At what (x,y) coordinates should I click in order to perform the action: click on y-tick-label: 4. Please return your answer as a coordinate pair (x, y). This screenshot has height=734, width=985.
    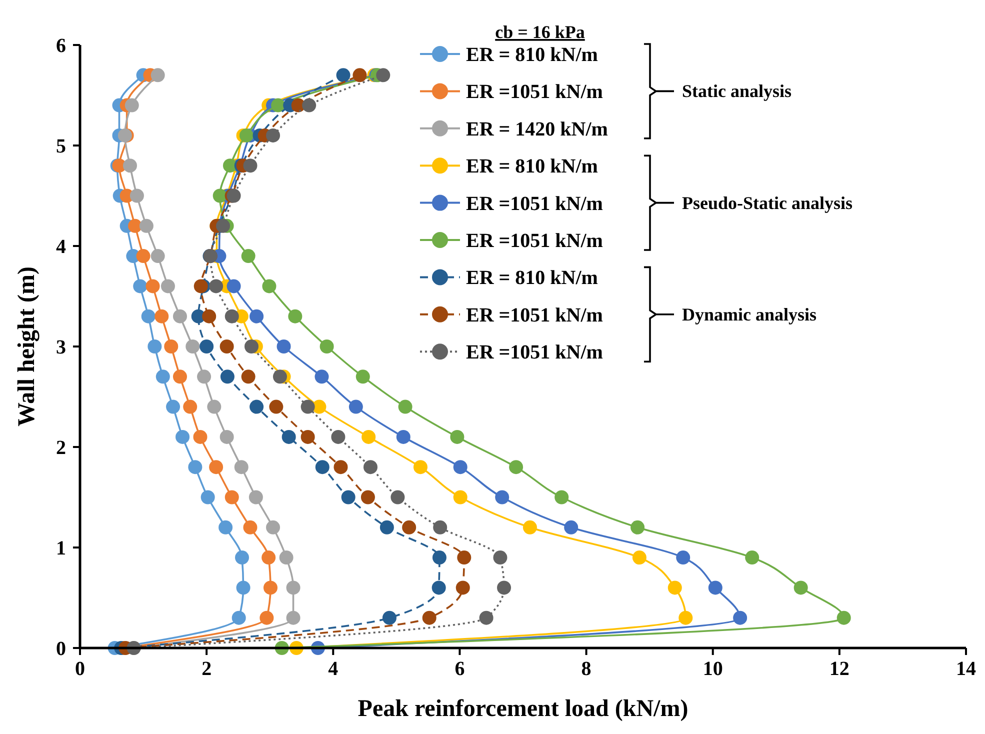
    Looking at the image, I should click on (61, 247).